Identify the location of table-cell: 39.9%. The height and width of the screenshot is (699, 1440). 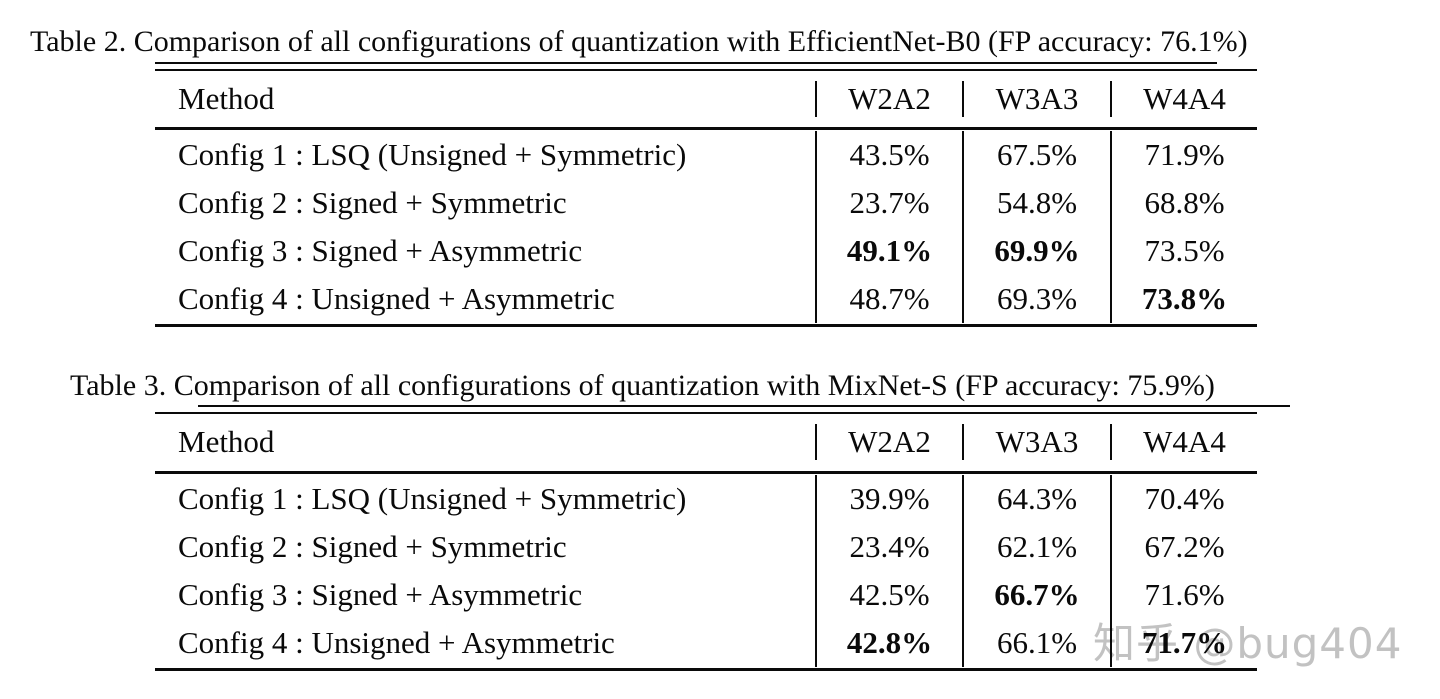
(888, 499).